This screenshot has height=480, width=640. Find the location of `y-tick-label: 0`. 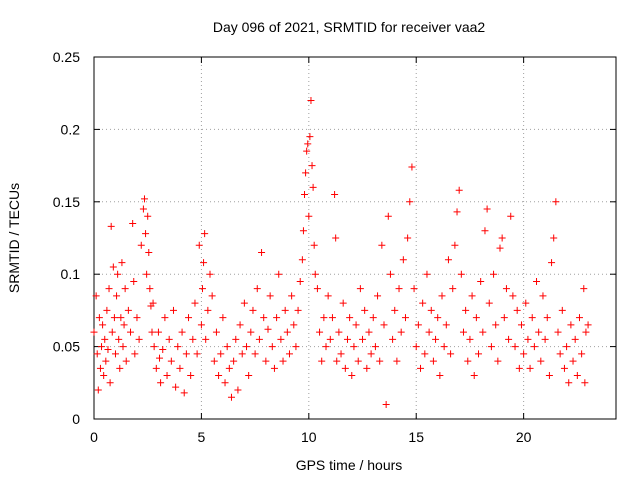

y-tick-label: 0 is located at coordinates (76, 419).